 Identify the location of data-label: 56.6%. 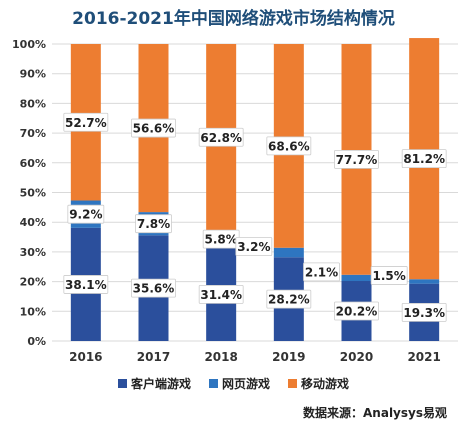
(154, 129).